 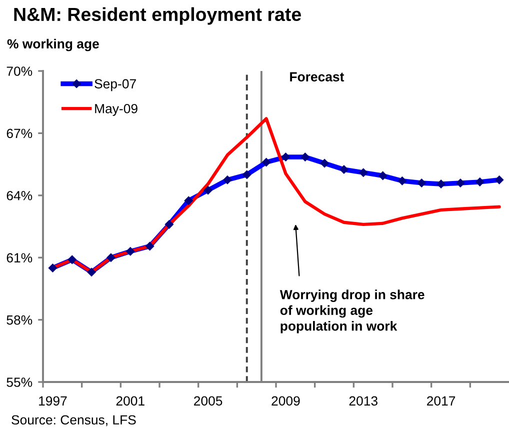 I want to click on y-tick-label: 58%, so click(x=19, y=320).